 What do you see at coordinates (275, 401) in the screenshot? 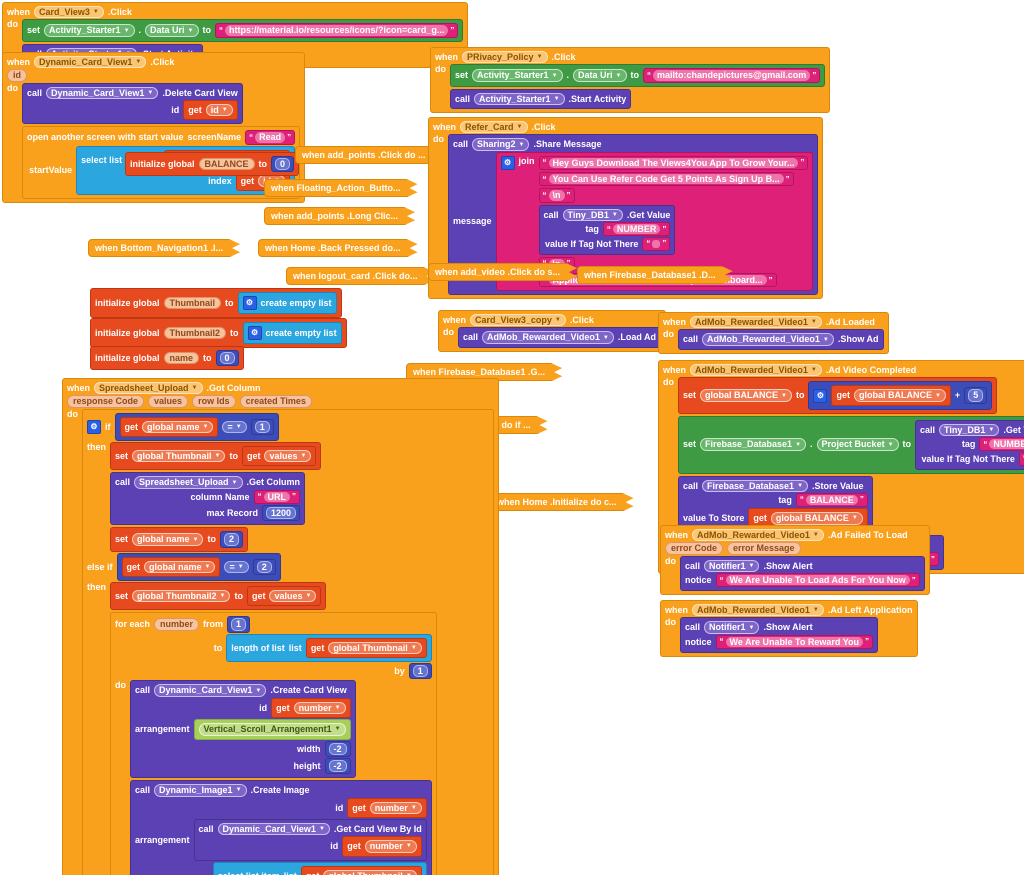
I see `param-pill: created Times` at bounding box center [275, 401].